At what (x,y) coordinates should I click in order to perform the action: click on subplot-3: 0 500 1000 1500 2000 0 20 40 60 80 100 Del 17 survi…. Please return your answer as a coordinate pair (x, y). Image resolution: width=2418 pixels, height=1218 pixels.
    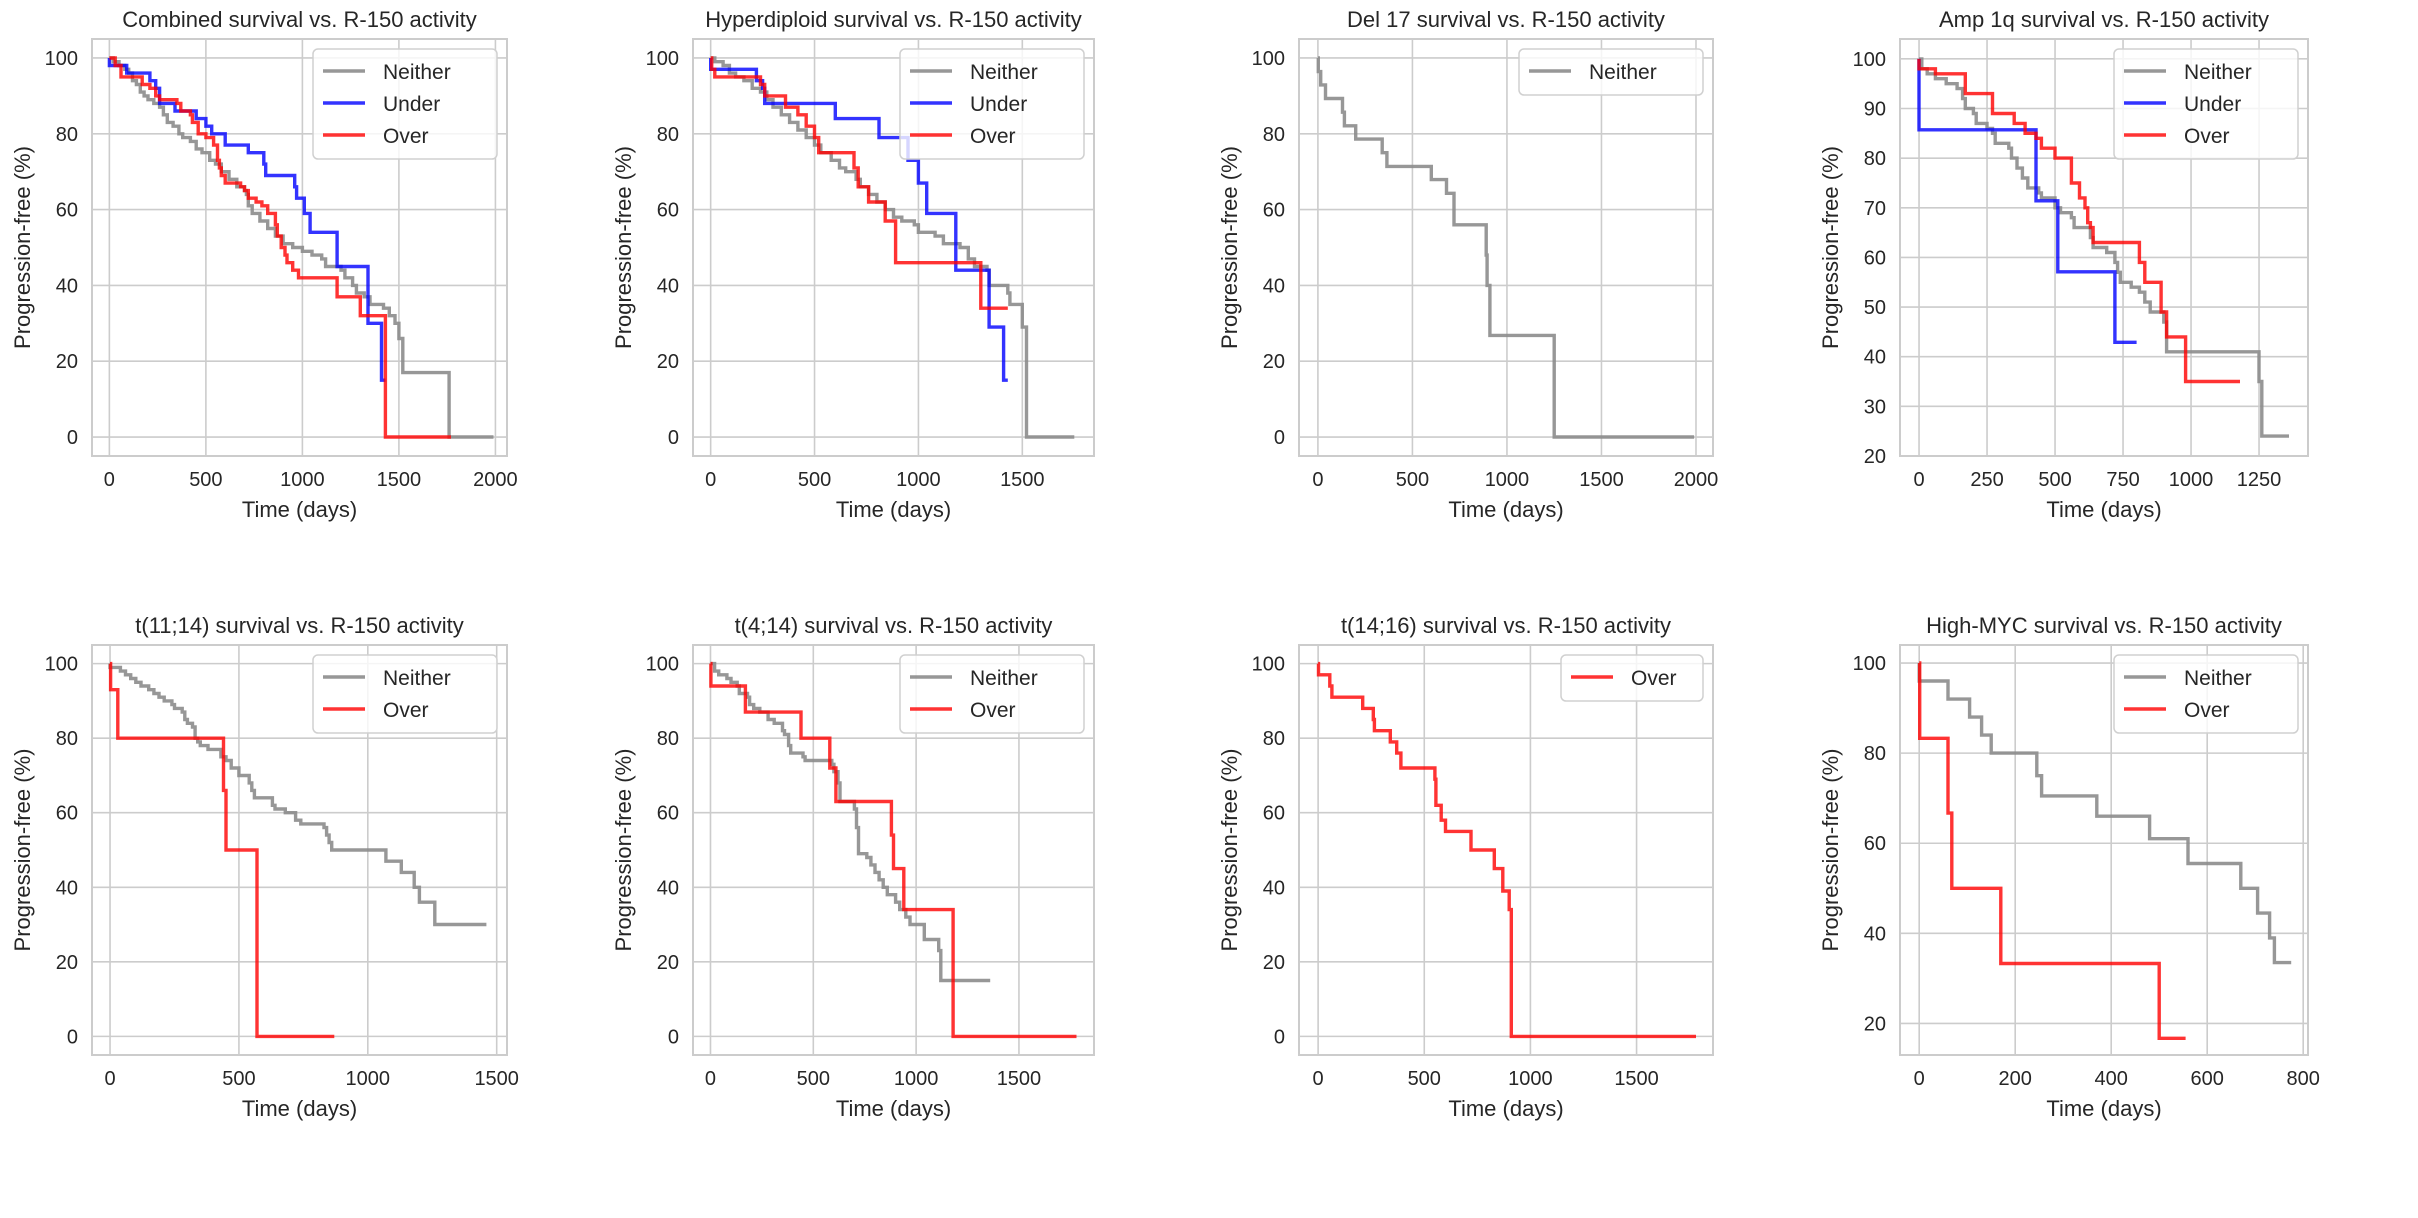
    Looking at the image, I should click on (1467, 264).